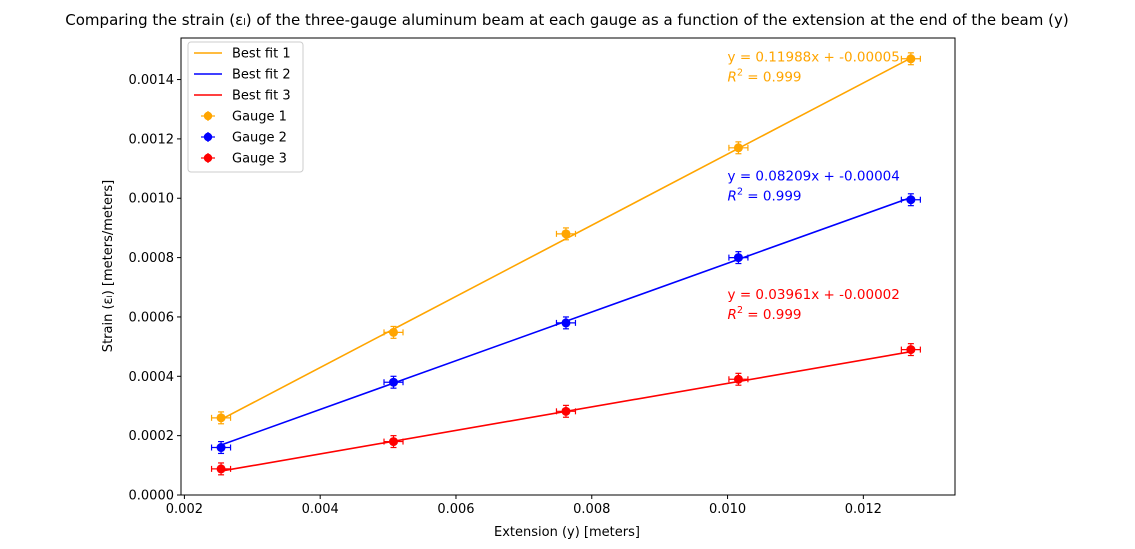  Describe the element at coordinates (765, 314) in the screenshot. I see `r-squared-3: R2 = 0.999` at that location.